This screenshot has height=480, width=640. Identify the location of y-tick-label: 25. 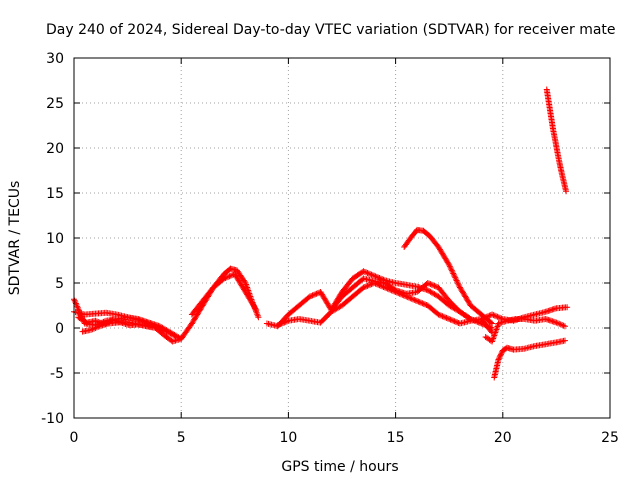
(55, 104).